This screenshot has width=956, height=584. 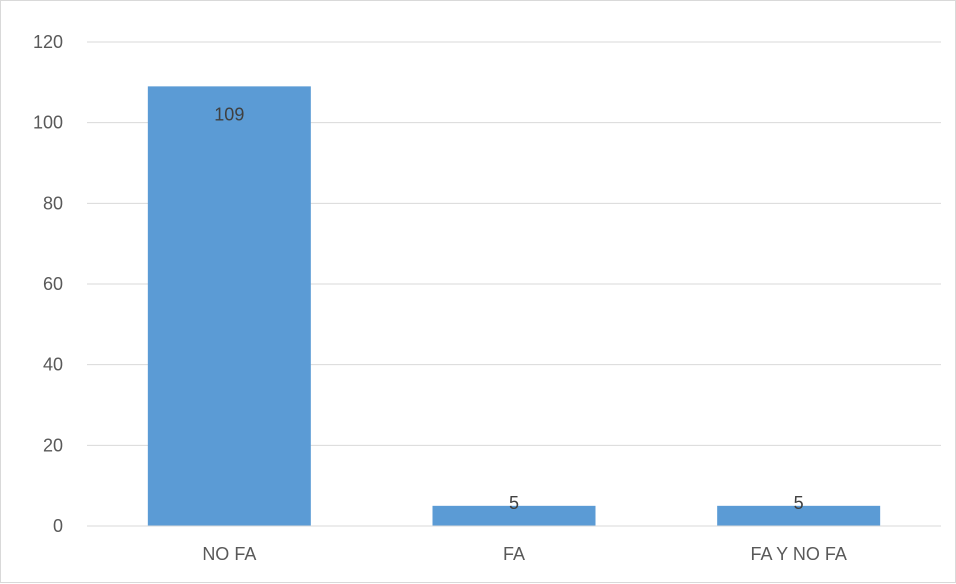 I want to click on y-tick-label: 20, so click(x=53, y=445).